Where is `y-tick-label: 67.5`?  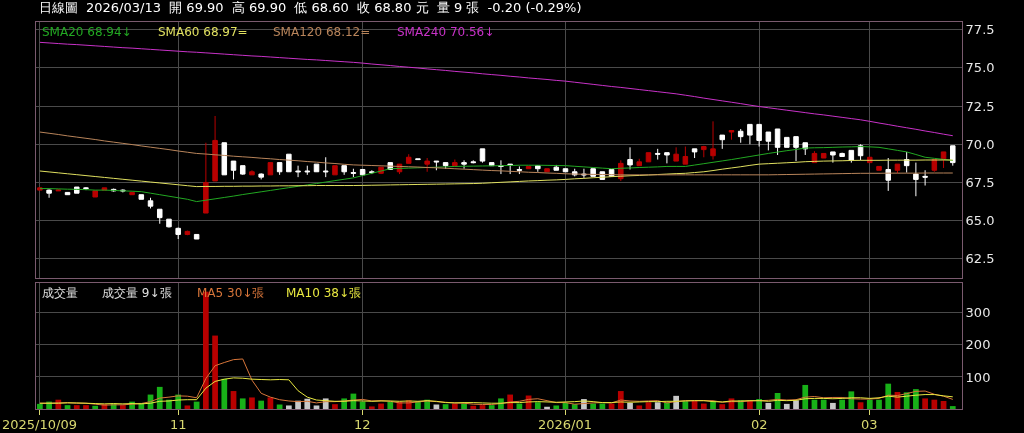 y-tick-label: 67.5 is located at coordinates (980, 183).